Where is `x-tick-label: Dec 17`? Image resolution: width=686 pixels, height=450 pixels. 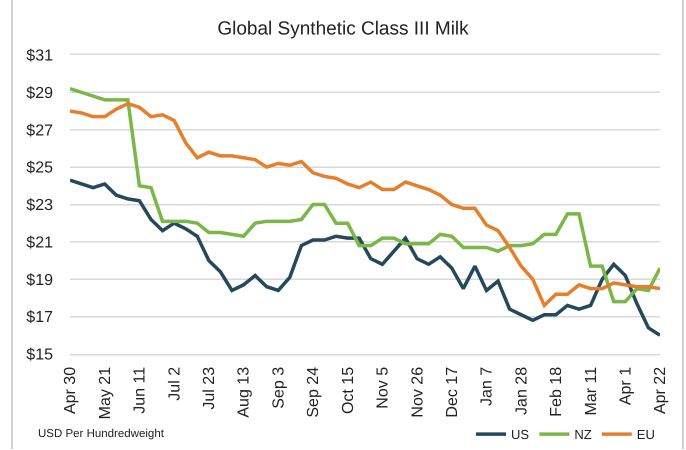 x-tick-label: Dec 17 is located at coordinates (452, 392).